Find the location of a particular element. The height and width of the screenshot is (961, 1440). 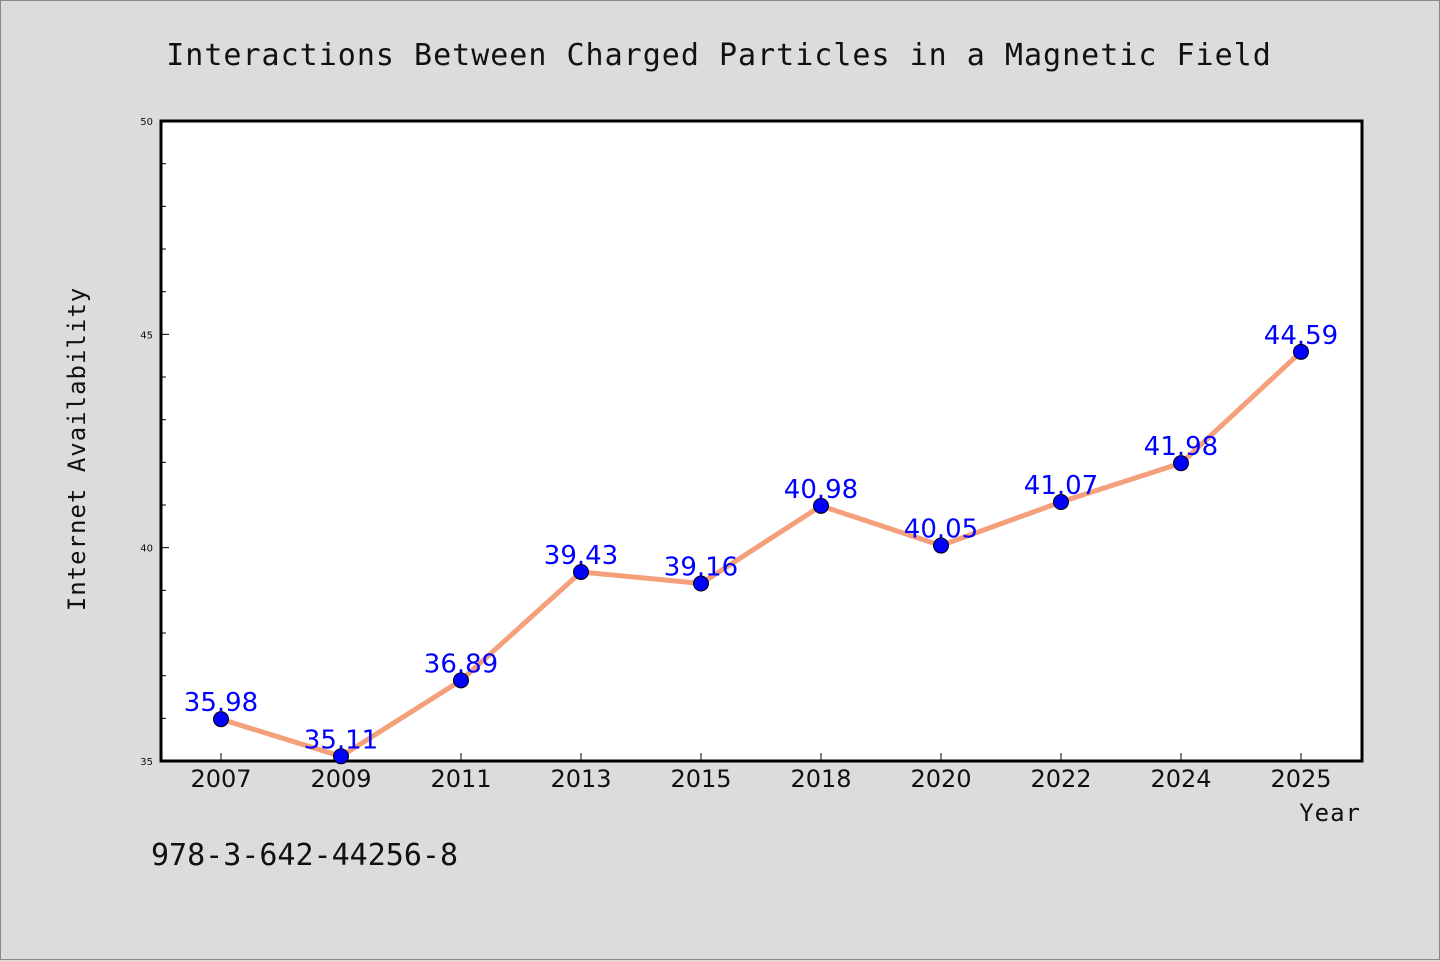

x-tick-label: 2013 is located at coordinates (580, 779).